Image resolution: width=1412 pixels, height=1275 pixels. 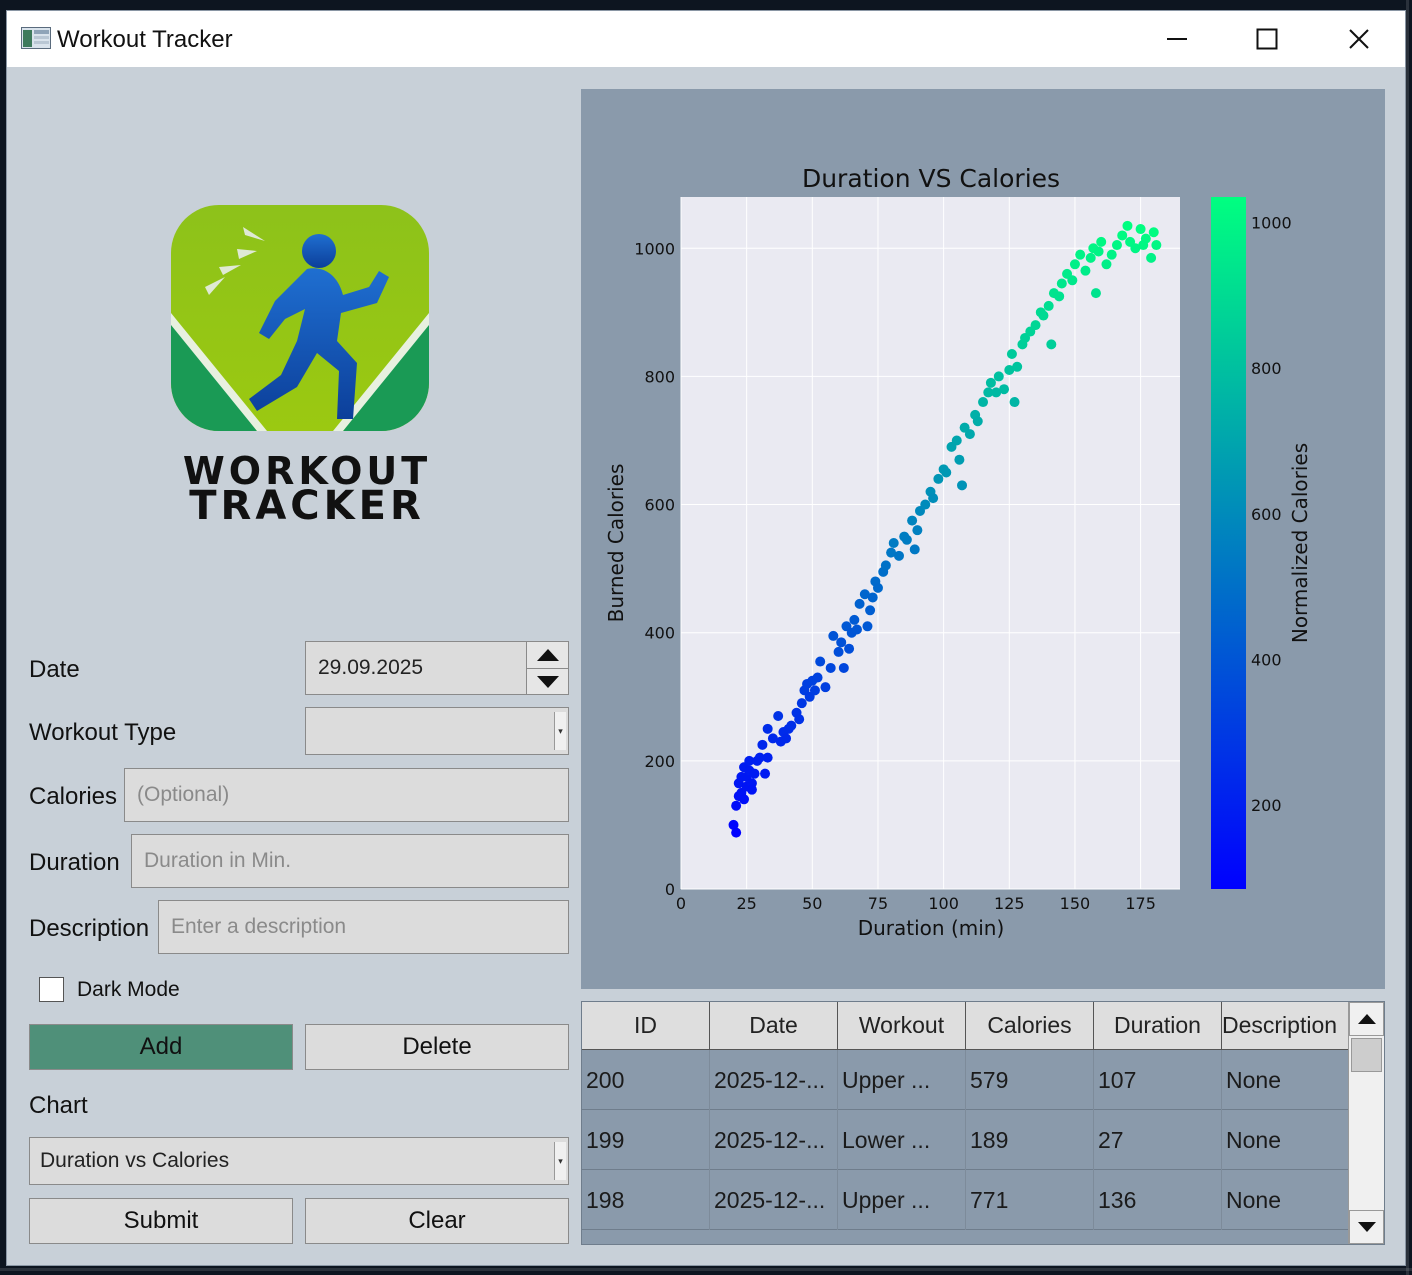 I want to click on table-row: 199 2025-12-... Lower ... 189 27 None, so click(x=966, y=1140).